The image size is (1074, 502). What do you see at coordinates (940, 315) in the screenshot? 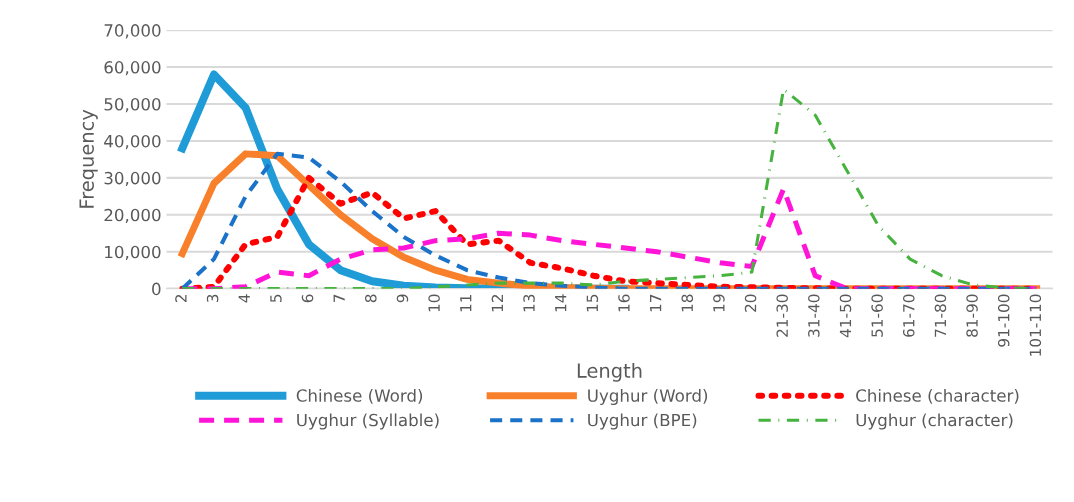
I see `x-tick-label: 71-80` at bounding box center [940, 315].